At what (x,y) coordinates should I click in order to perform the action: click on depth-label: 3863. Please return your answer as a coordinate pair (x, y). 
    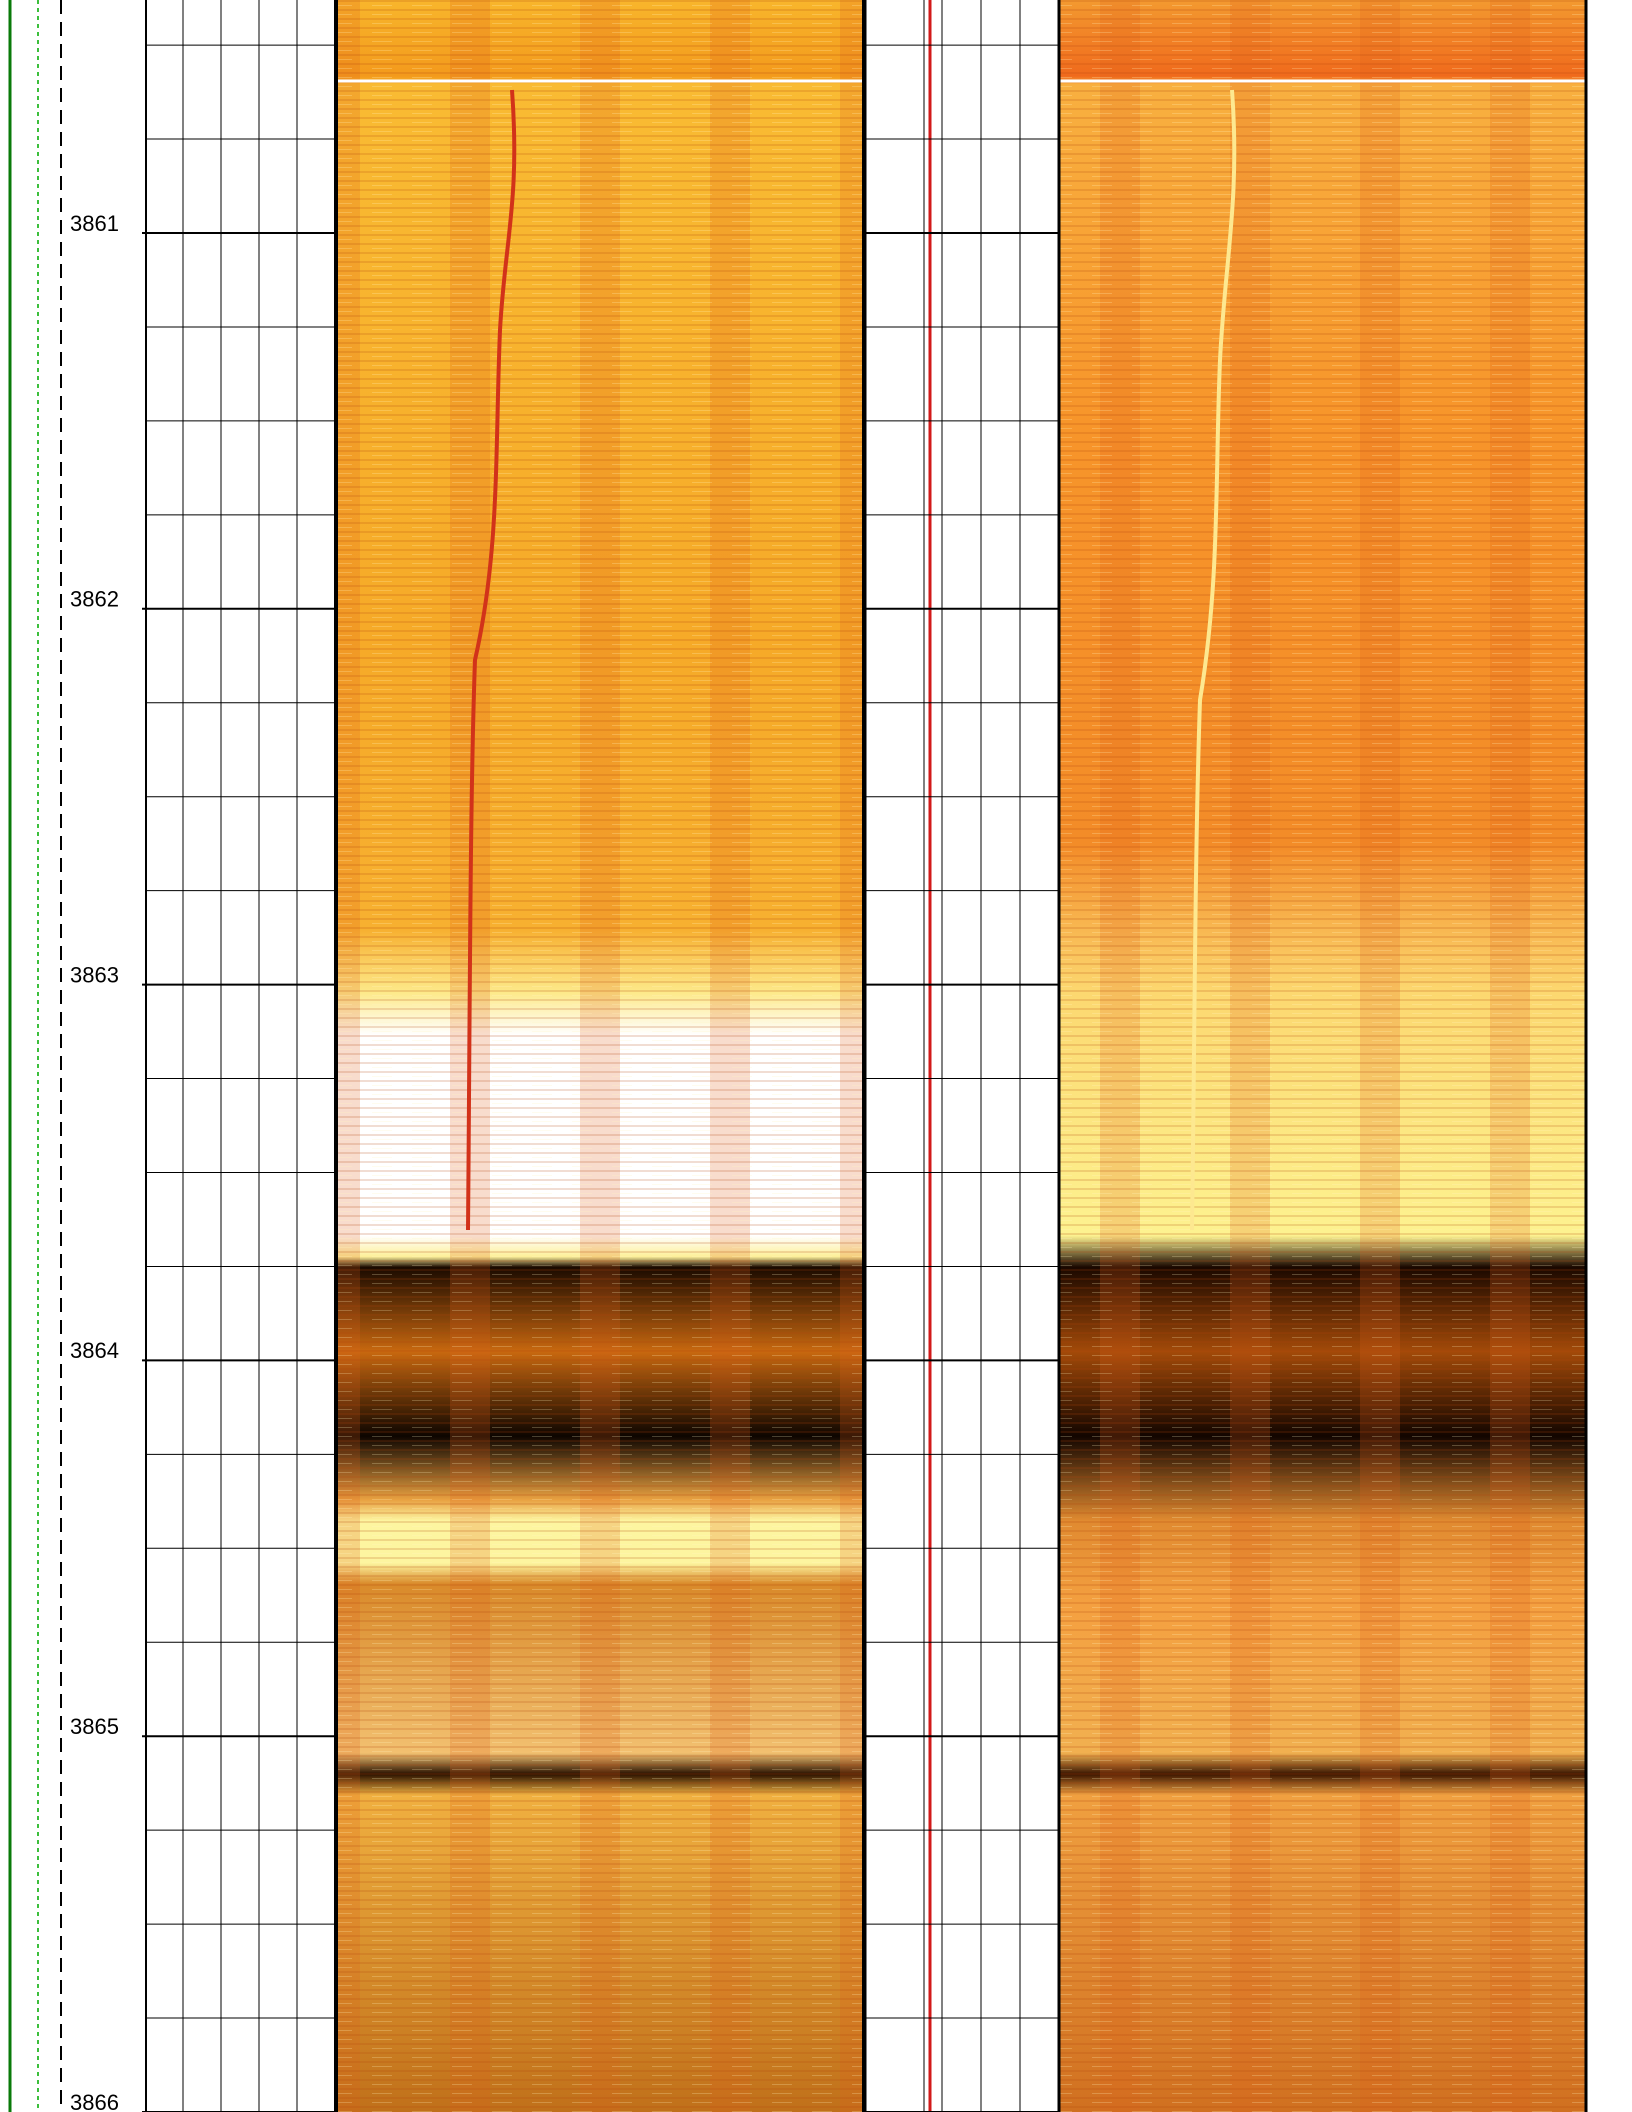
    Looking at the image, I should click on (94, 974).